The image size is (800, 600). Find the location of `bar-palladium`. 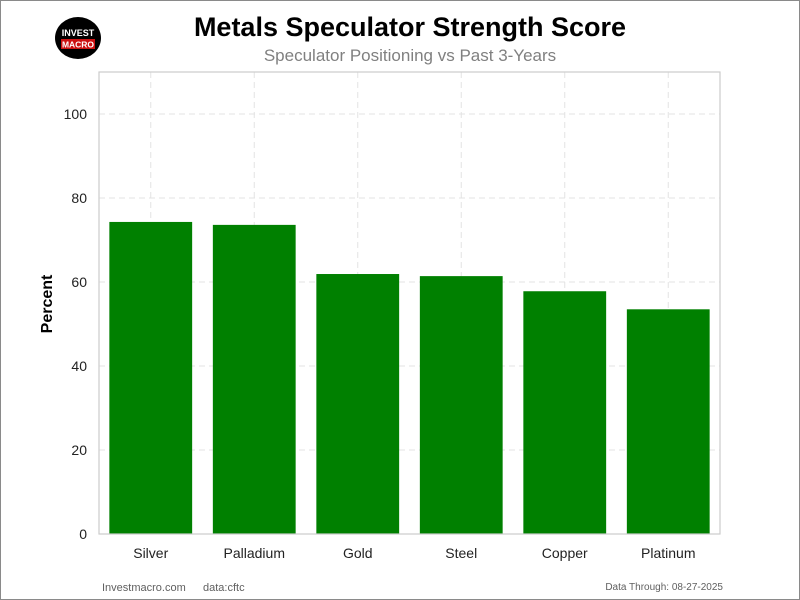

bar-palladium is located at coordinates (254, 379).